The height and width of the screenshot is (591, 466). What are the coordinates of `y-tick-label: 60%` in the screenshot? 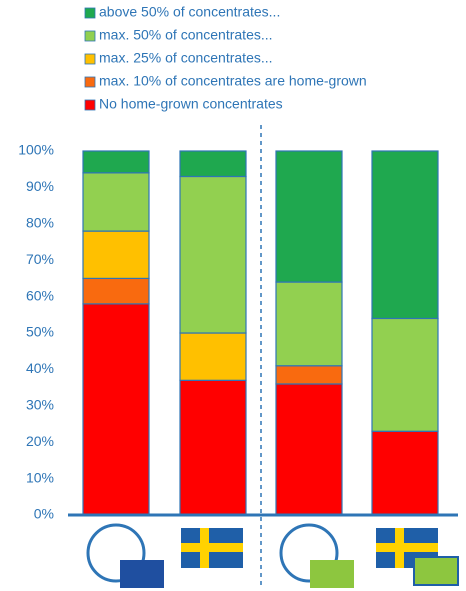 It's located at (40, 295).